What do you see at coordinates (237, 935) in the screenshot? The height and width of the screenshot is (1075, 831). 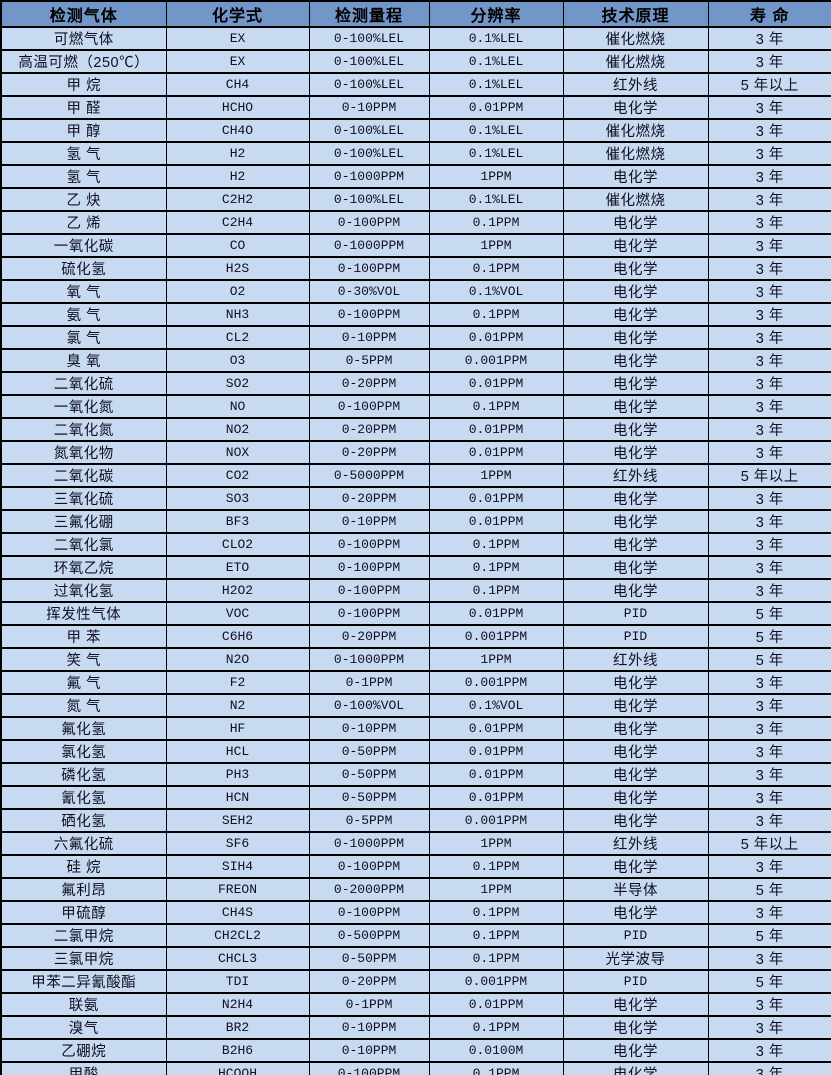 I see `cell: CH2CL2` at bounding box center [237, 935].